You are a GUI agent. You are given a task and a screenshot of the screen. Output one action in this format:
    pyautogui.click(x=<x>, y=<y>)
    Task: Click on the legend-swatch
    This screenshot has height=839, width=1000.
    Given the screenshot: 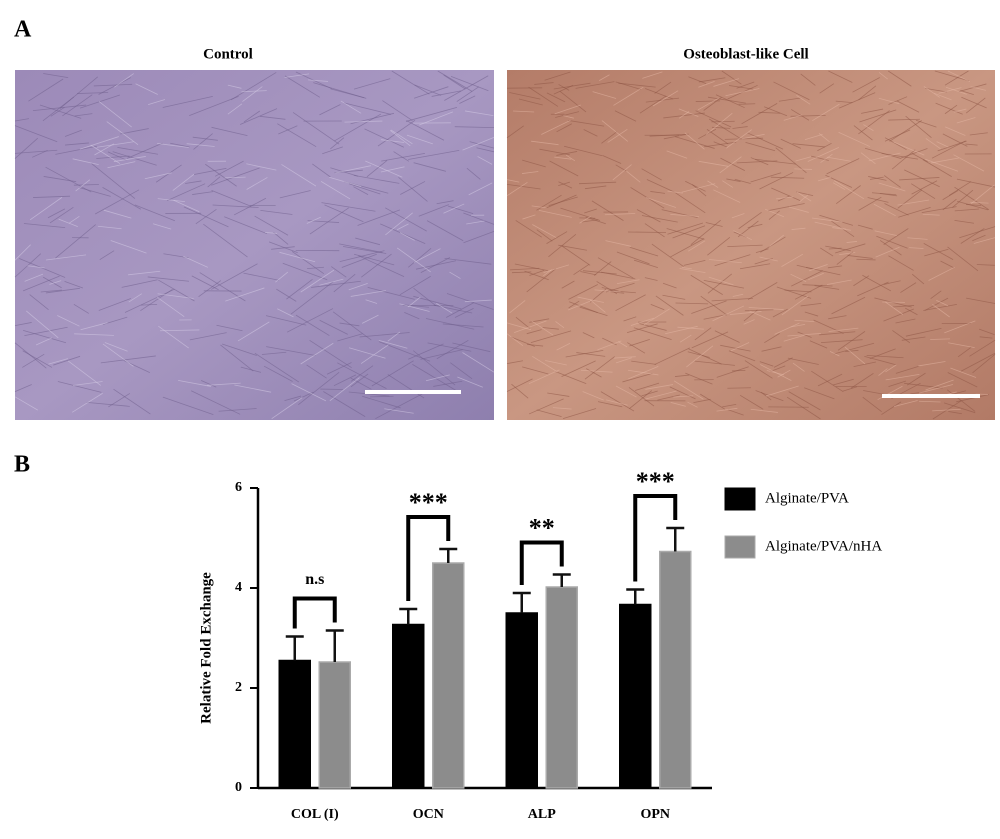 What is the action you would take?
    pyautogui.click(x=740, y=547)
    